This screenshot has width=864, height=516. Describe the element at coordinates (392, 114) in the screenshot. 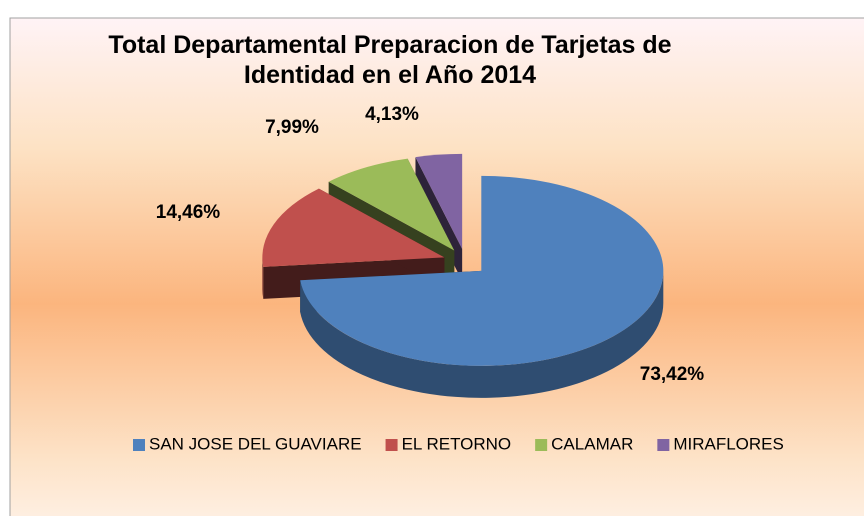

I see `data-label: 4,13%` at that location.